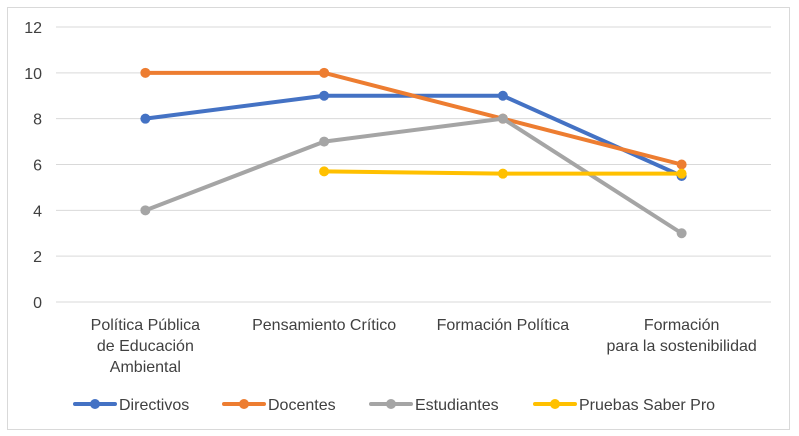 Image resolution: width=799 pixels, height=436 pixels. What do you see at coordinates (37, 120) in the screenshot?
I see `y-tick-label: 8` at bounding box center [37, 120].